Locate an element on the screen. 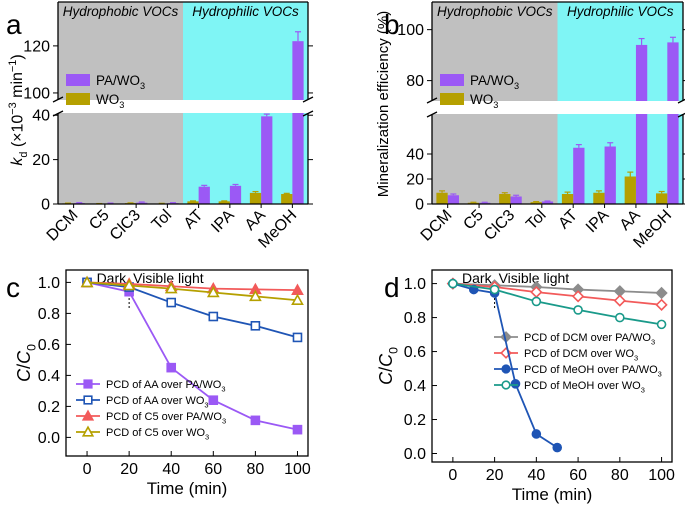  x-axis-label: Time (min) is located at coordinates (552, 494).